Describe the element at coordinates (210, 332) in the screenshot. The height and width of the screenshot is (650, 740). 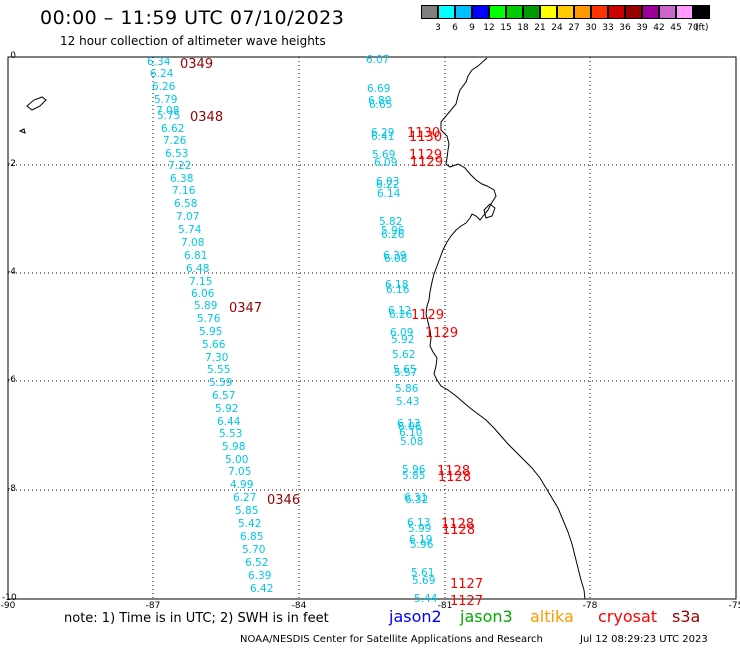
I see `wave-height-value: 5.95` at that location.